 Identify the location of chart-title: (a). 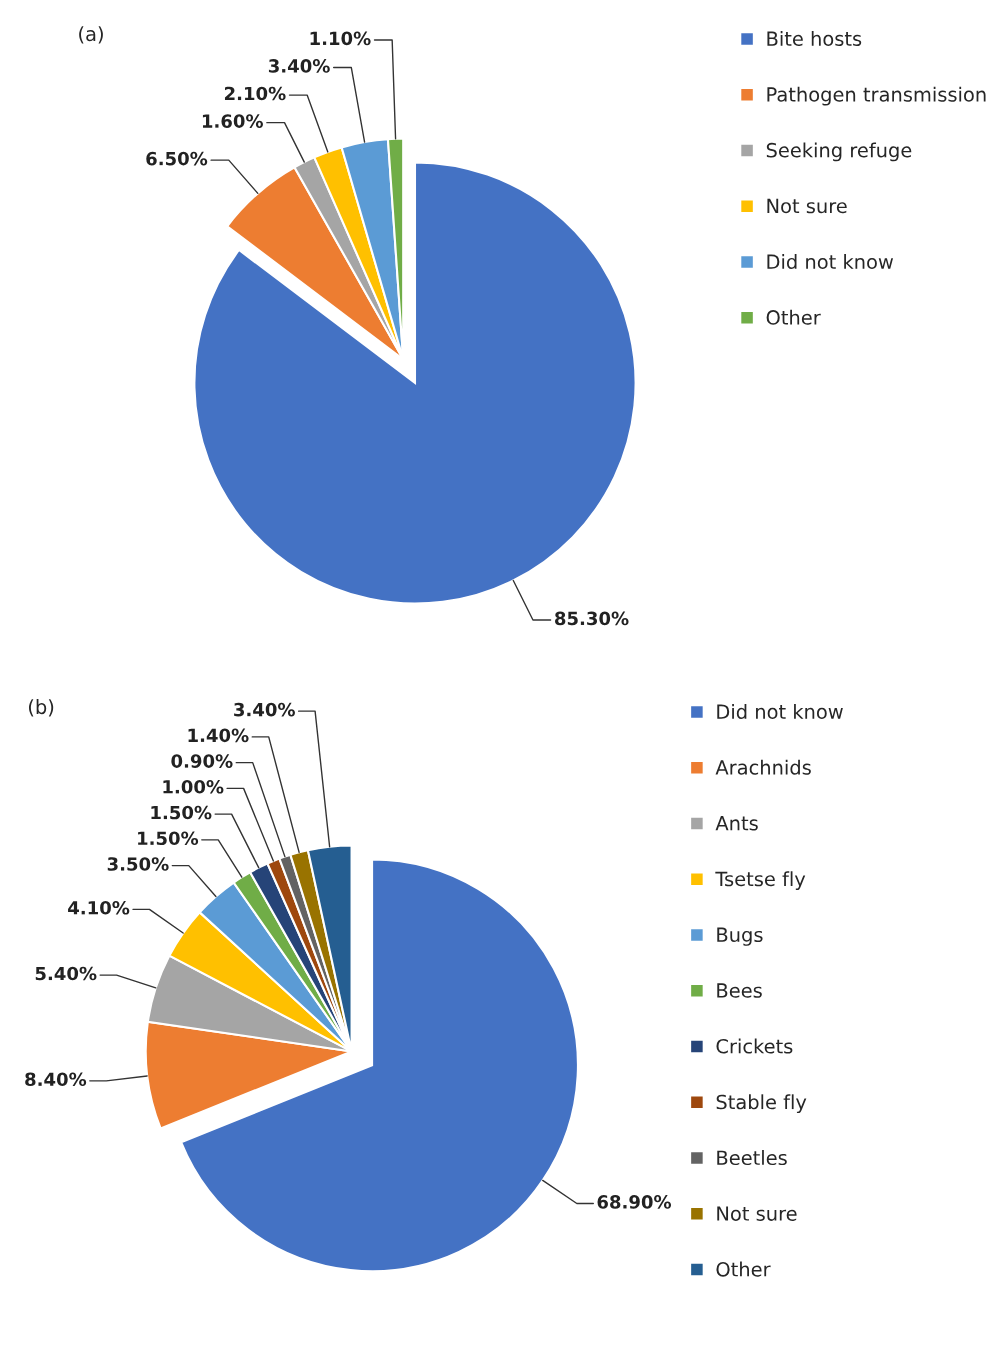
(91, 35).